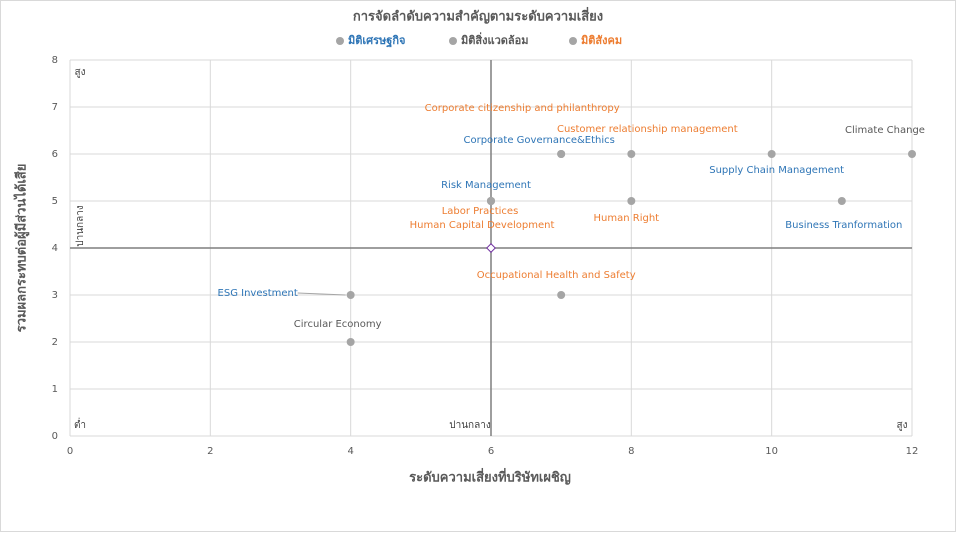  I want to click on x-tick-label: 12, so click(912, 451).